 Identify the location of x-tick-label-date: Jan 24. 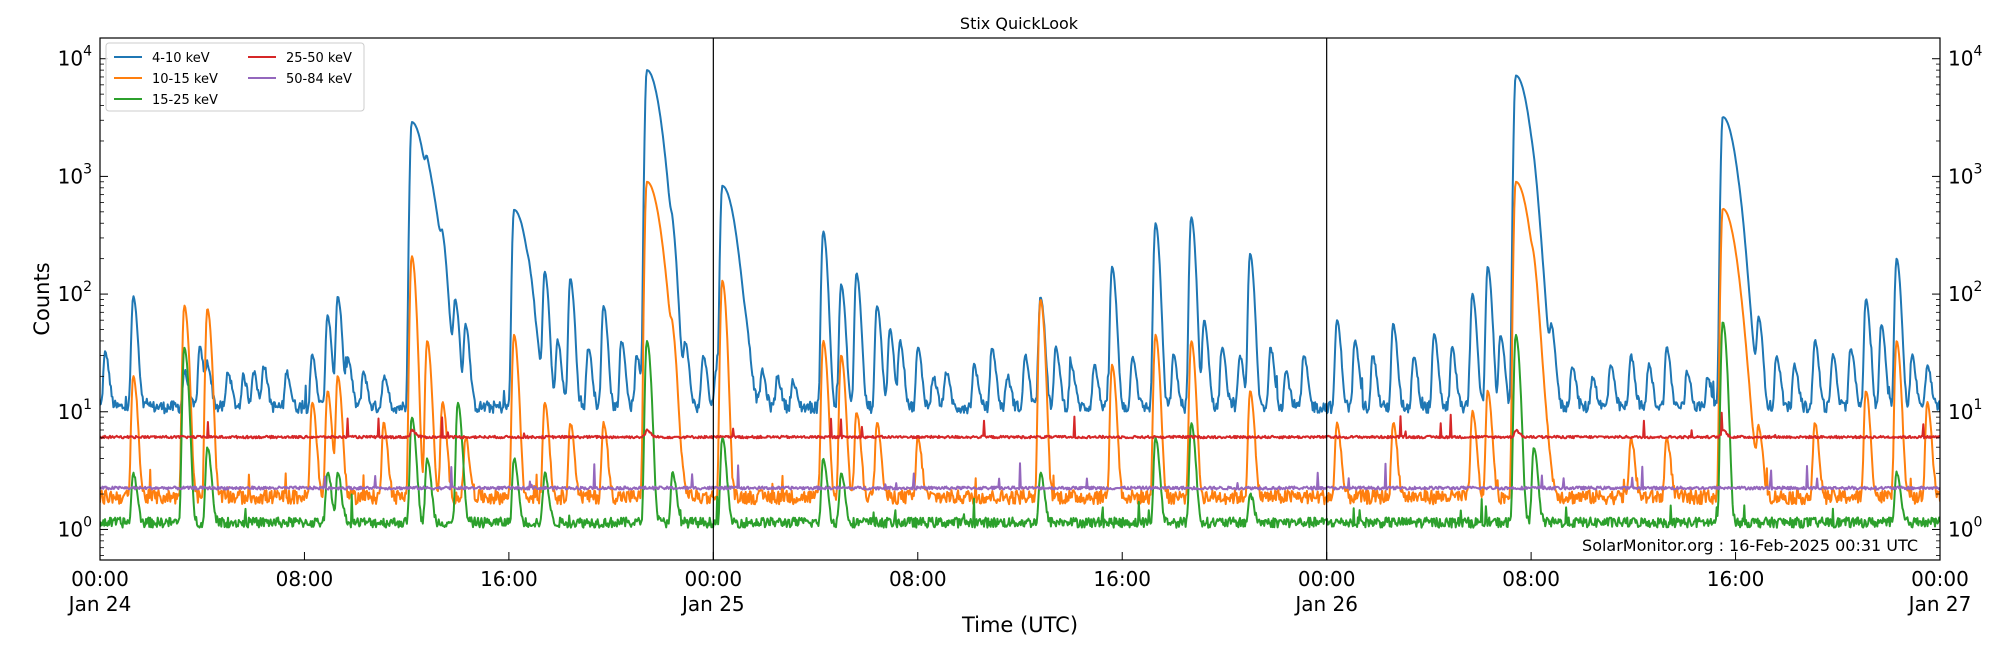
(99, 604).